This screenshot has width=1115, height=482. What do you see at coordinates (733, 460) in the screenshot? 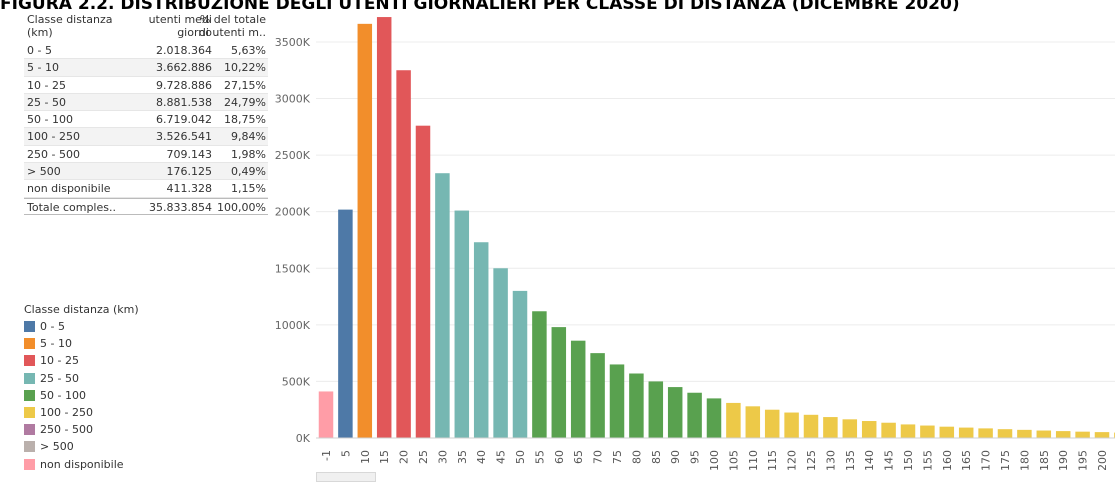
I see `x-tick-label: 105` at bounding box center [733, 460].